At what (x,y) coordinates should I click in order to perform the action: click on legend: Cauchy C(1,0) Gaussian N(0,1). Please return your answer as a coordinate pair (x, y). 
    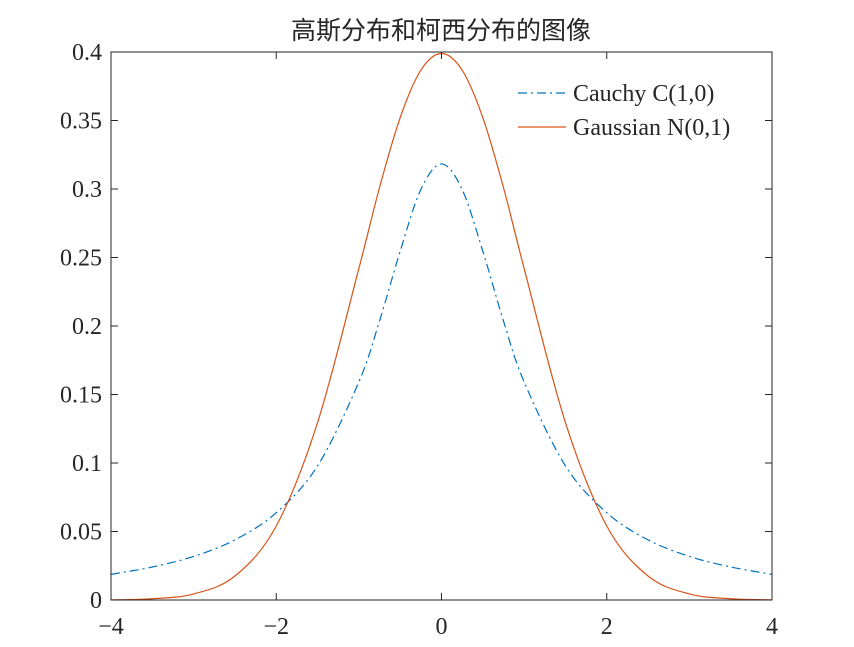
    Looking at the image, I should click on (624, 111).